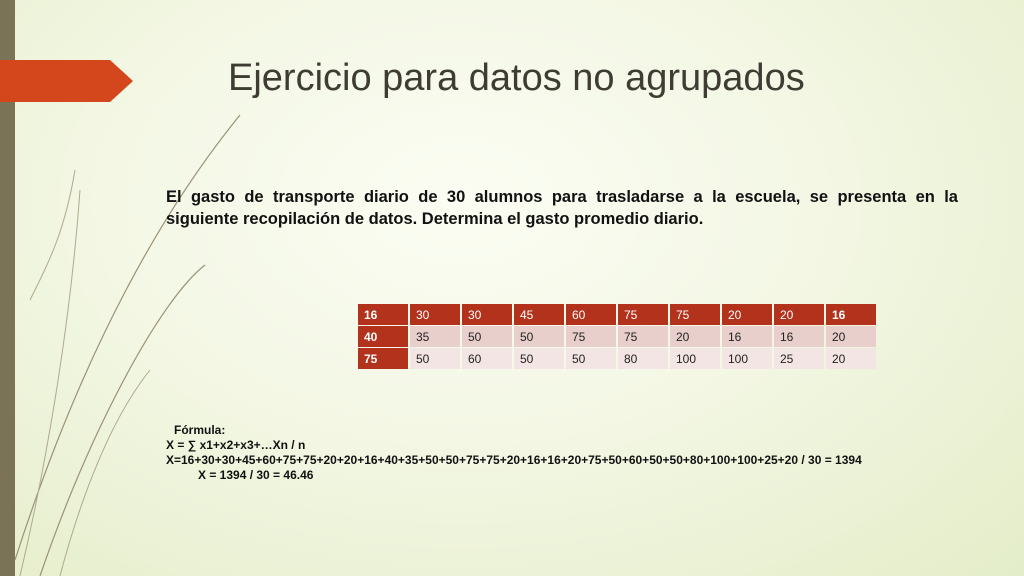 The height and width of the screenshot is (576, 1024). I want to click on table-cell: 40, so click(383, 336).